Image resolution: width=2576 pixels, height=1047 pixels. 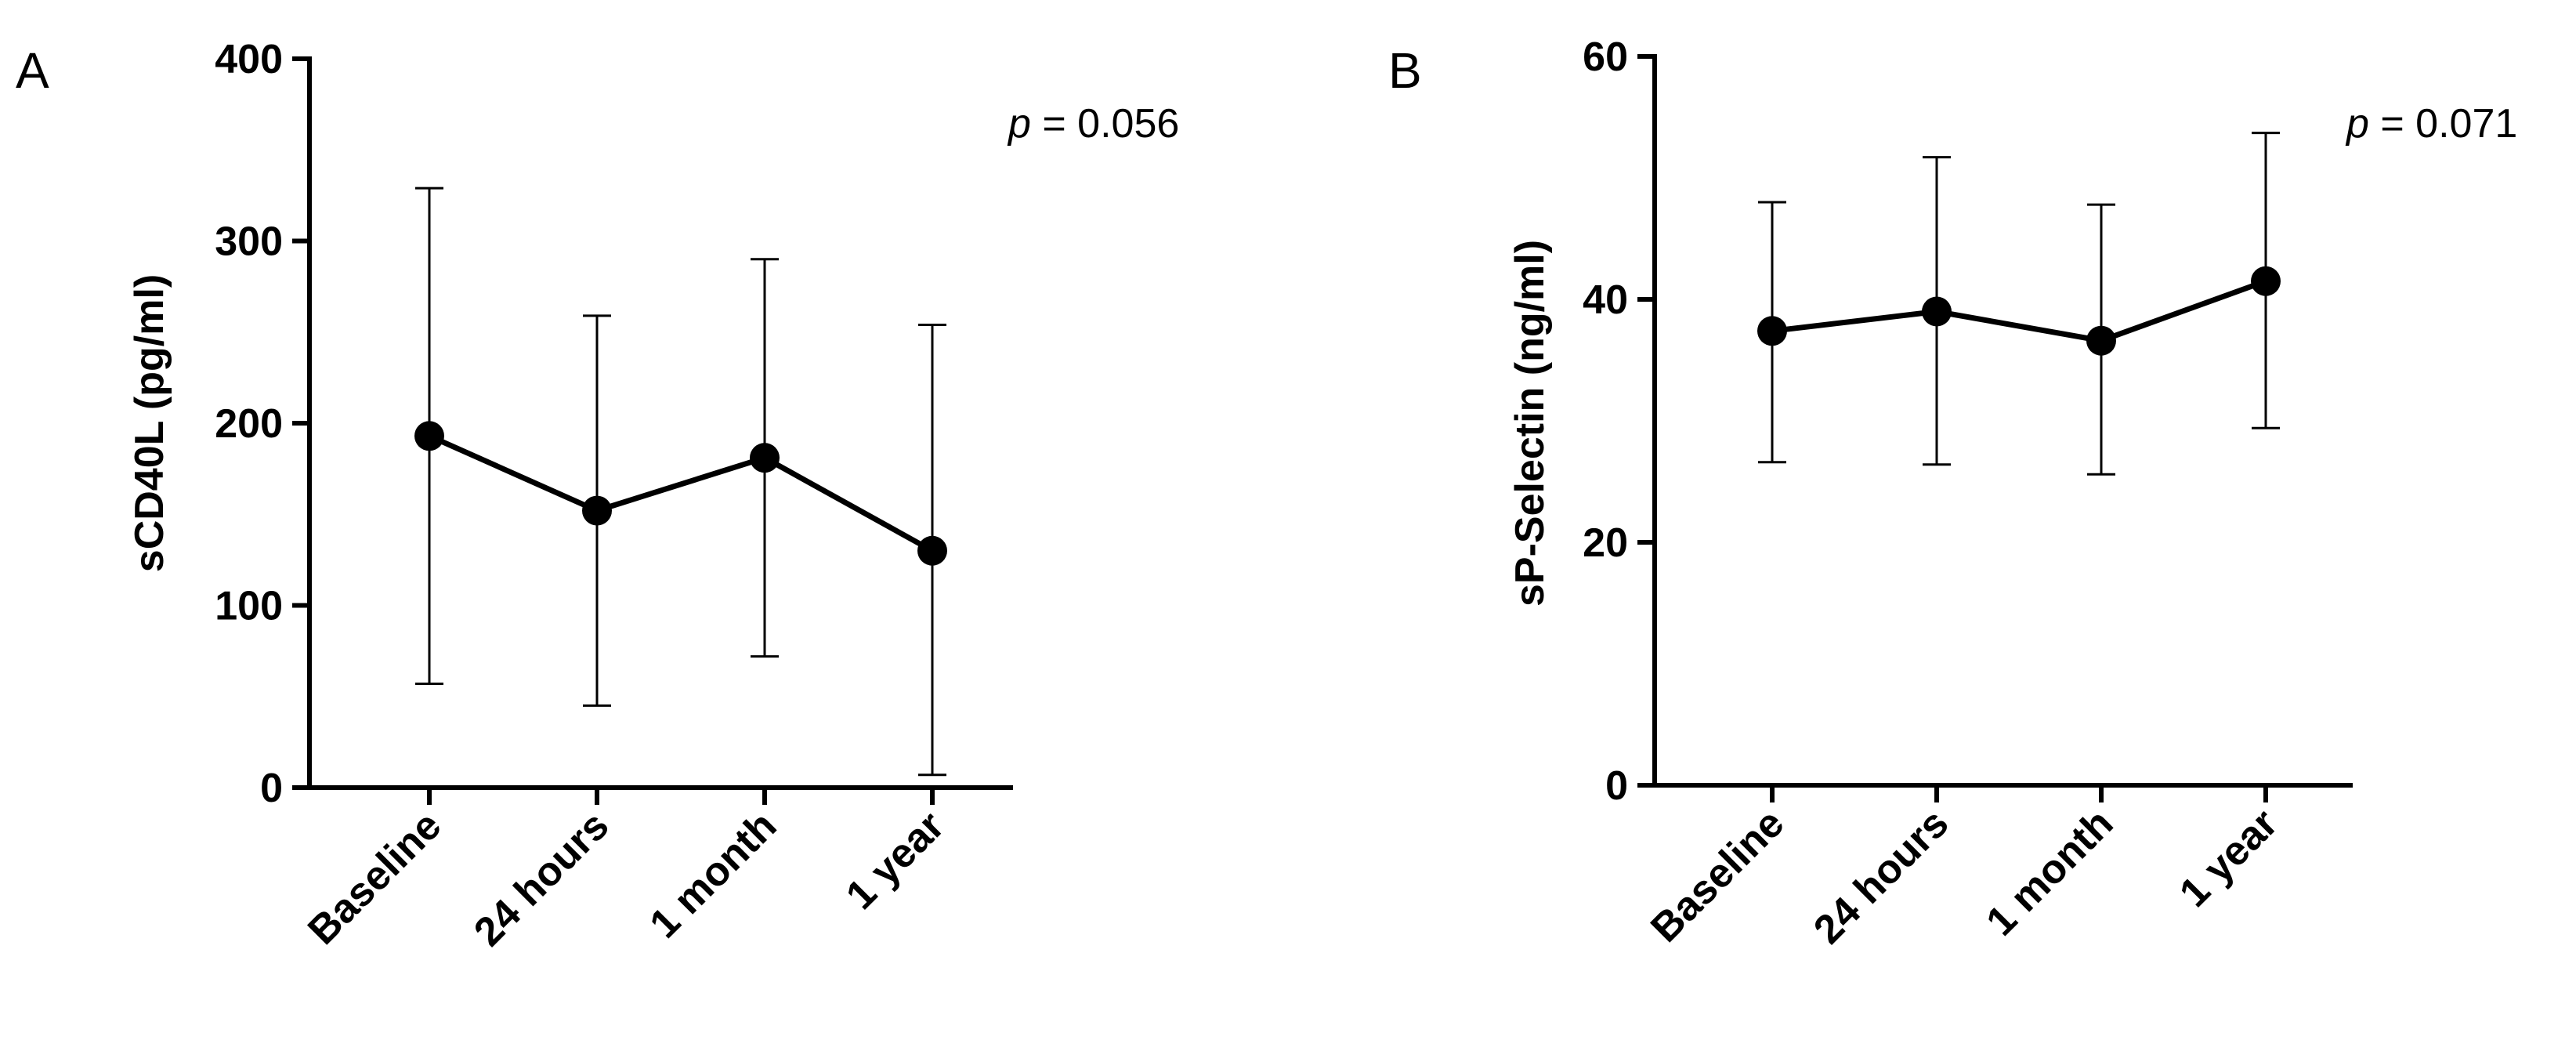 What do you see at coordinates (249, 424) in the screenshot?
I see `y-tick-label: 200` at bounding box center [249, 424].